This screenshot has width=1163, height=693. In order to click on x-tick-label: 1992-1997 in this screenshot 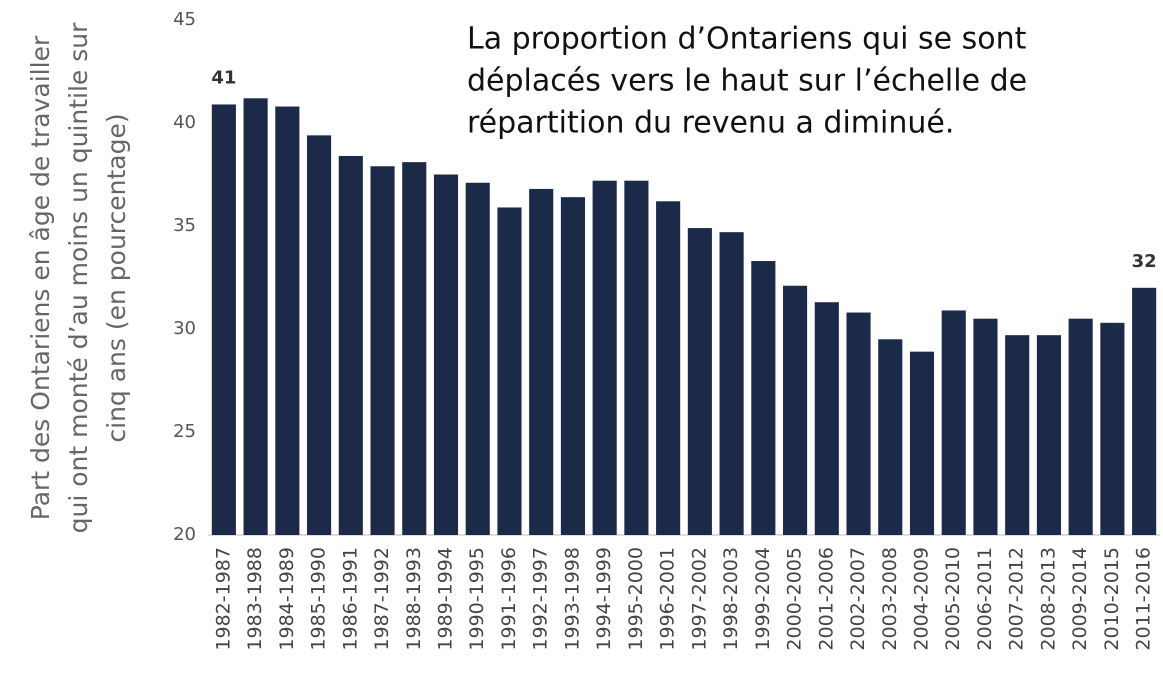, I will do `click(541, 599)`.